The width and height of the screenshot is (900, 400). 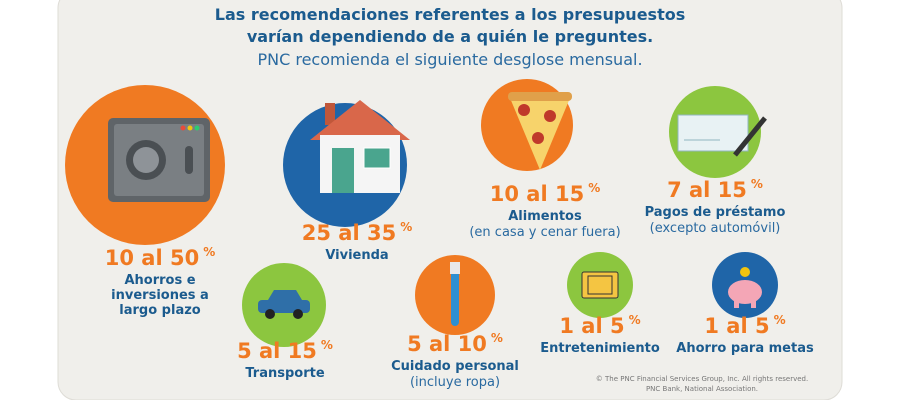 I want to click on percent-range: 5 al 10%, so click(x=455, y=343).